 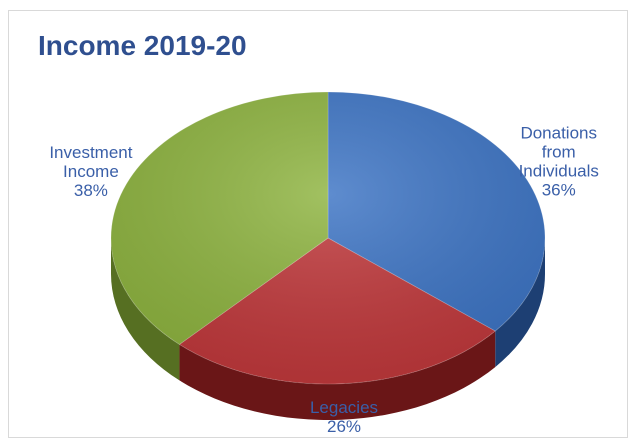 What do you see at coordinates (344, 407) in the screenshot?
I see `pie-label-line: Legacies` at bounding box center [344, 407].